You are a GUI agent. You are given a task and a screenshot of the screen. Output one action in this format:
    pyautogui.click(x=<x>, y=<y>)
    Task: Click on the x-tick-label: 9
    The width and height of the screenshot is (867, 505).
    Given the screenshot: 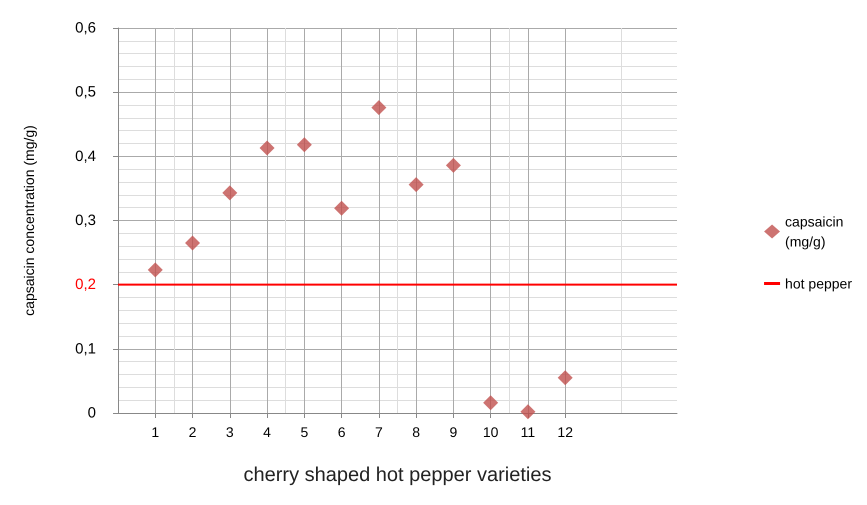 What is the action you would take?
    pyautogui.click(x=454, y=432)
    